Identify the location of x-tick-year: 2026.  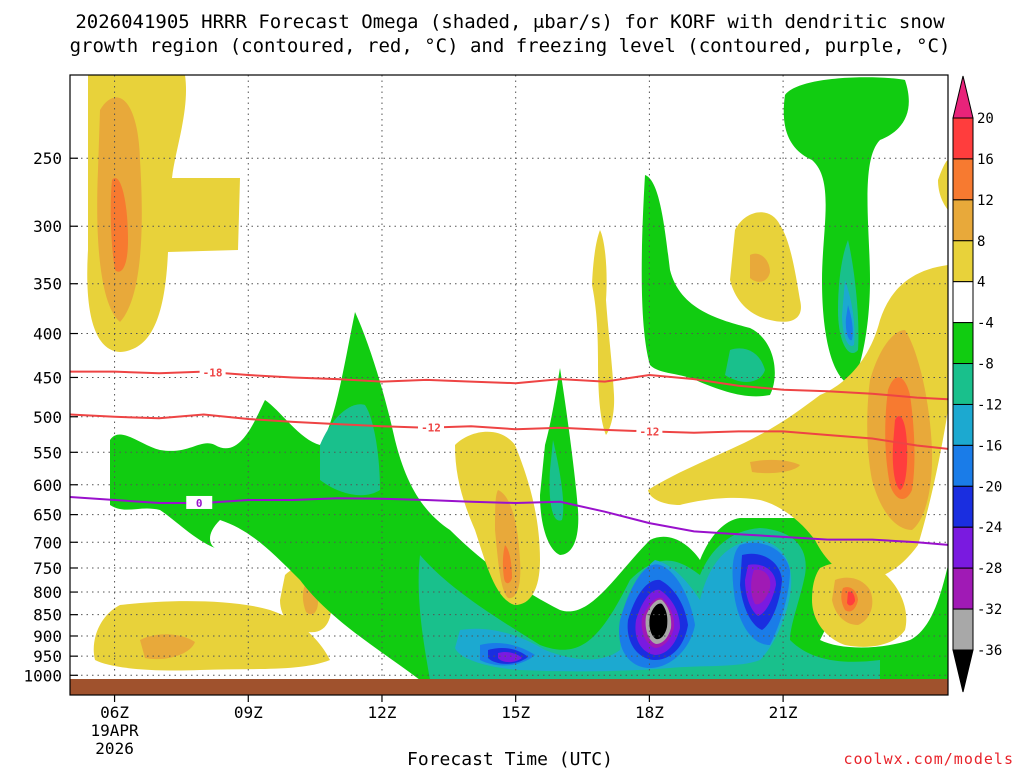
(114, 748).